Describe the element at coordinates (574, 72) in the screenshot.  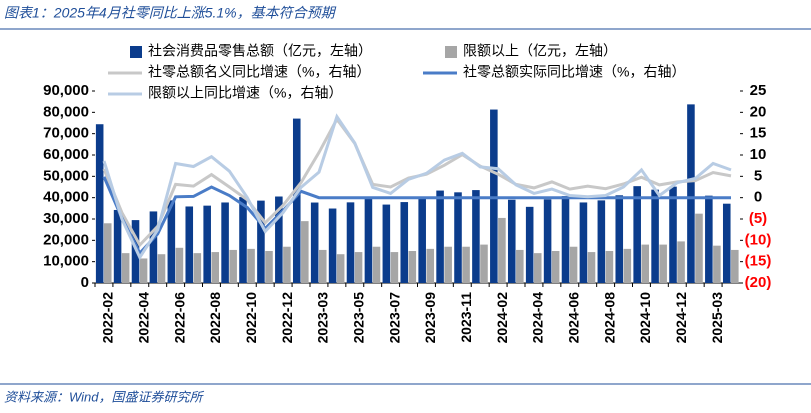
I see `legend-label: 社零总额实际同比增速（%，右轴）` at that location.